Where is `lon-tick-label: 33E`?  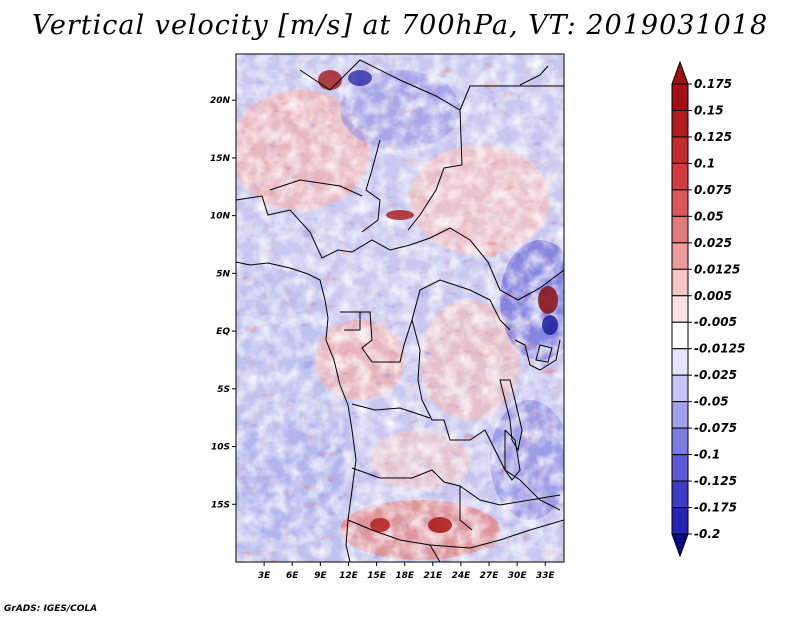 lon-tick-label: 33E is located at coordinates (546, 576).